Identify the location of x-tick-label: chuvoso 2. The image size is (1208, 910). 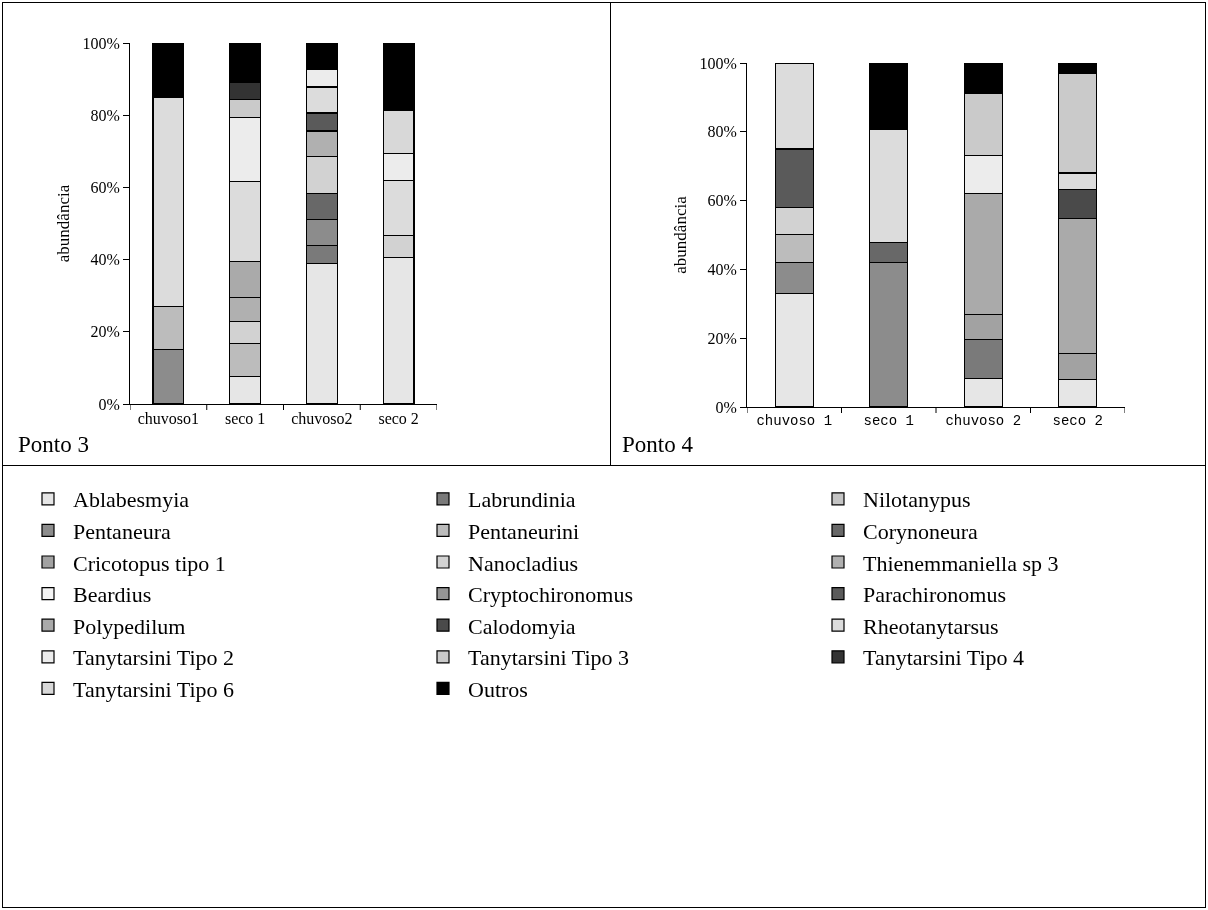
(983, 420).